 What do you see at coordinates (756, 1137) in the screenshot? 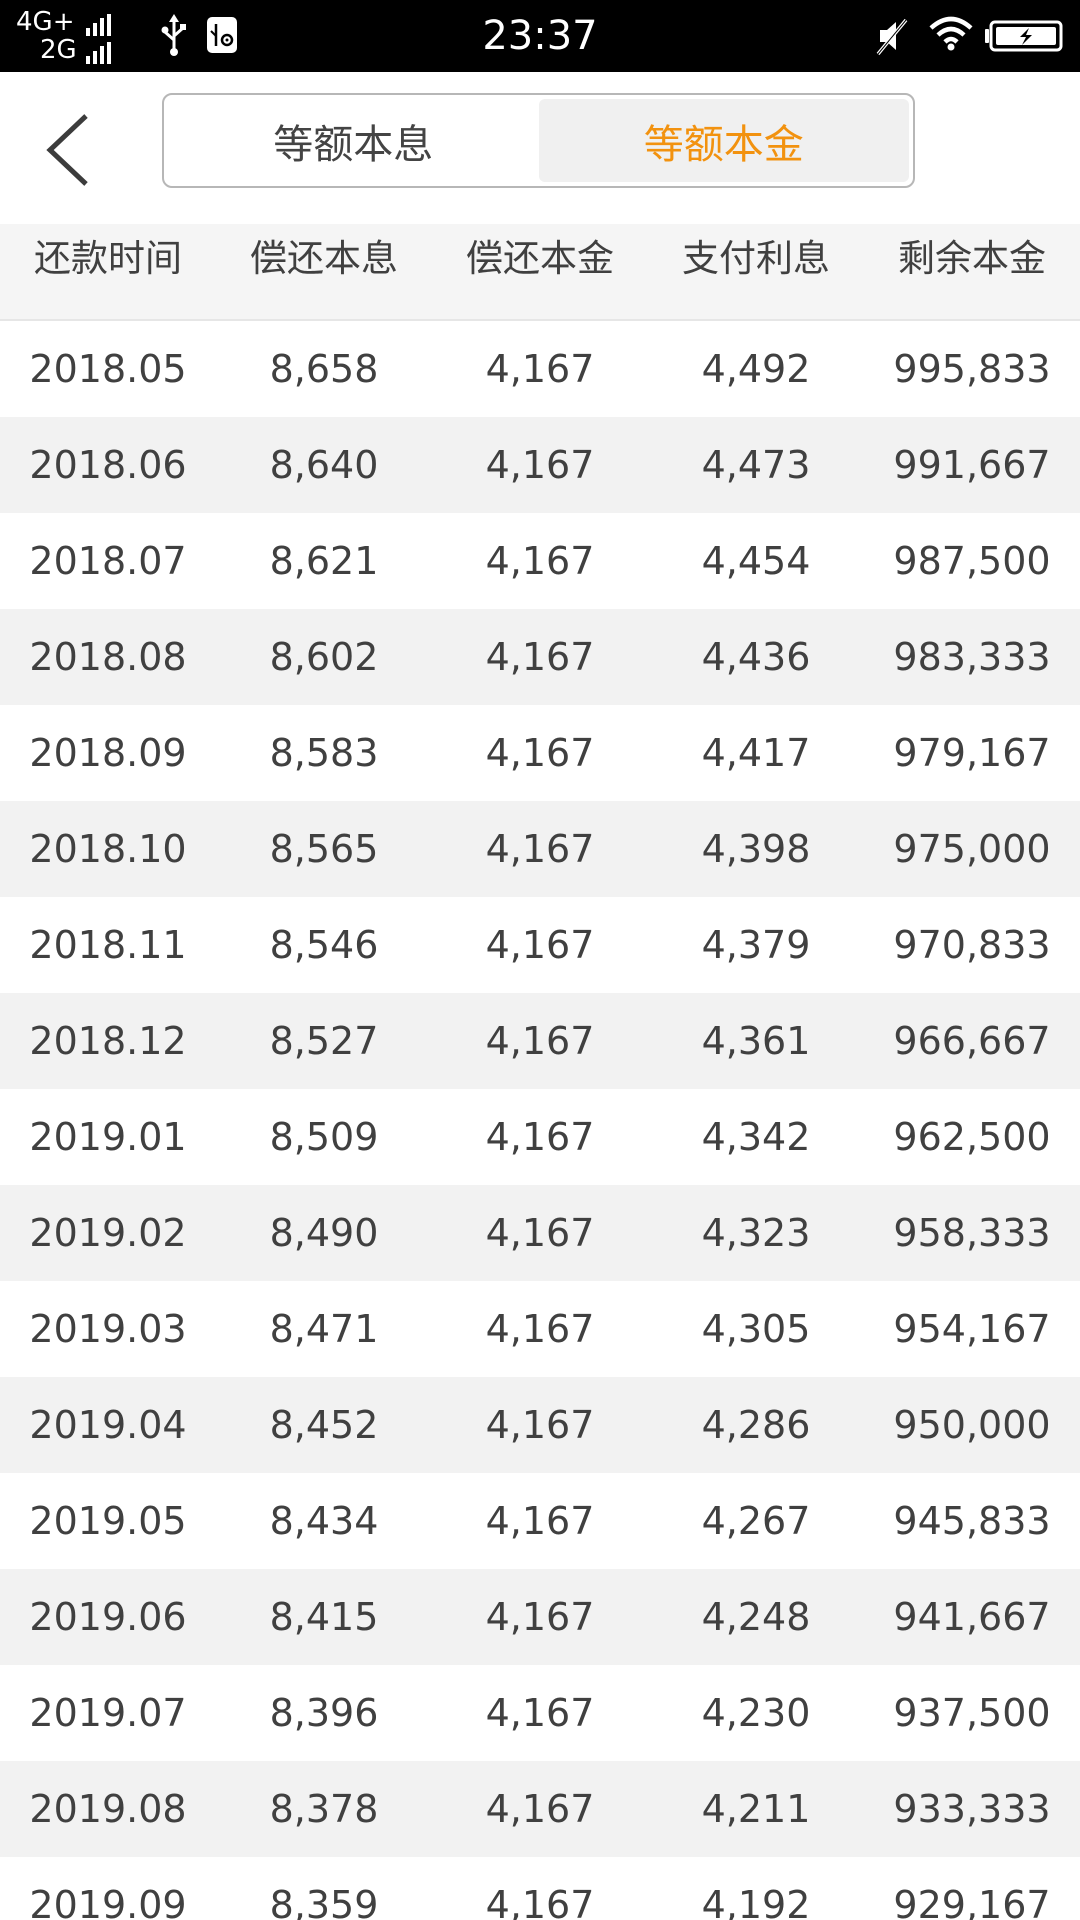
I see `interest-payment-cell: 4,342` at bounding box center [756, 1137].